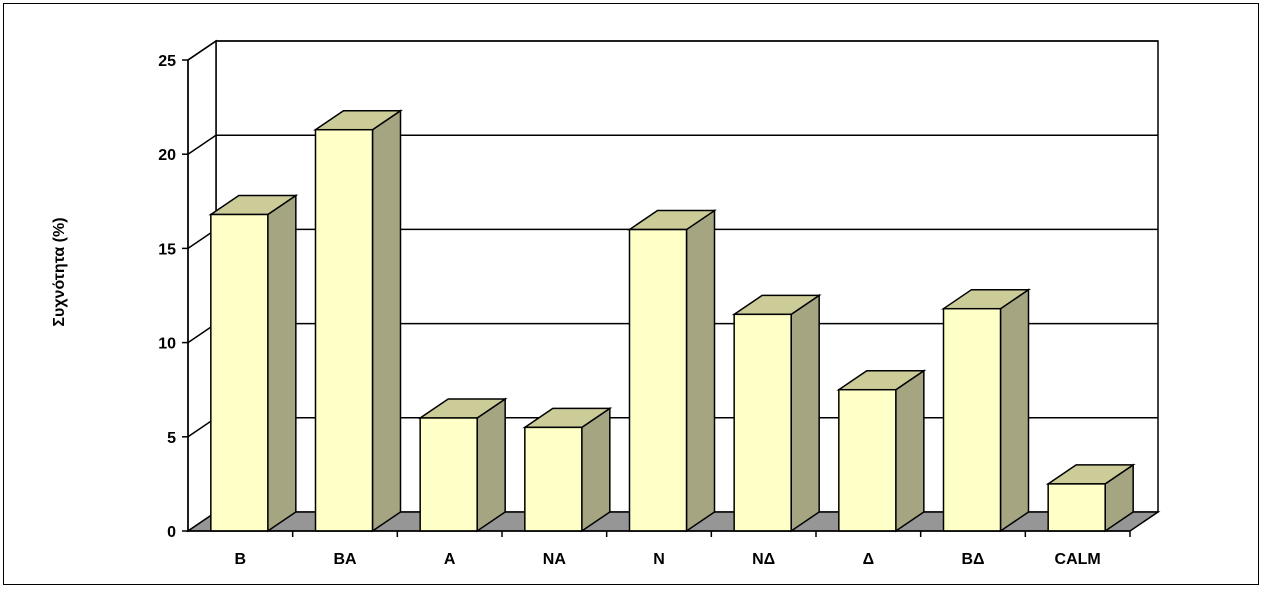  Describe the element at coordinates (171, 438) in the screenshot. I see `y-tick-label: 5` at that location.